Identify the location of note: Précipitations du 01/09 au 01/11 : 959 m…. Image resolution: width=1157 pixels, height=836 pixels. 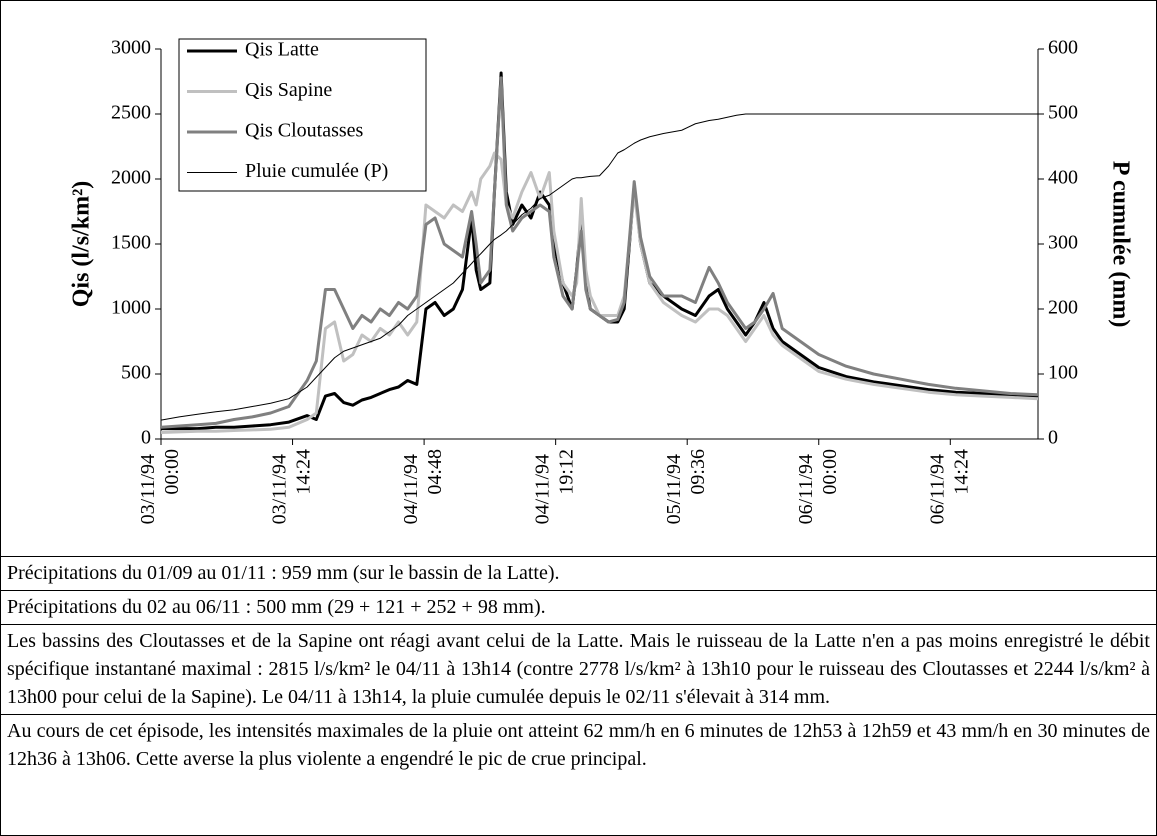
(578, 573).